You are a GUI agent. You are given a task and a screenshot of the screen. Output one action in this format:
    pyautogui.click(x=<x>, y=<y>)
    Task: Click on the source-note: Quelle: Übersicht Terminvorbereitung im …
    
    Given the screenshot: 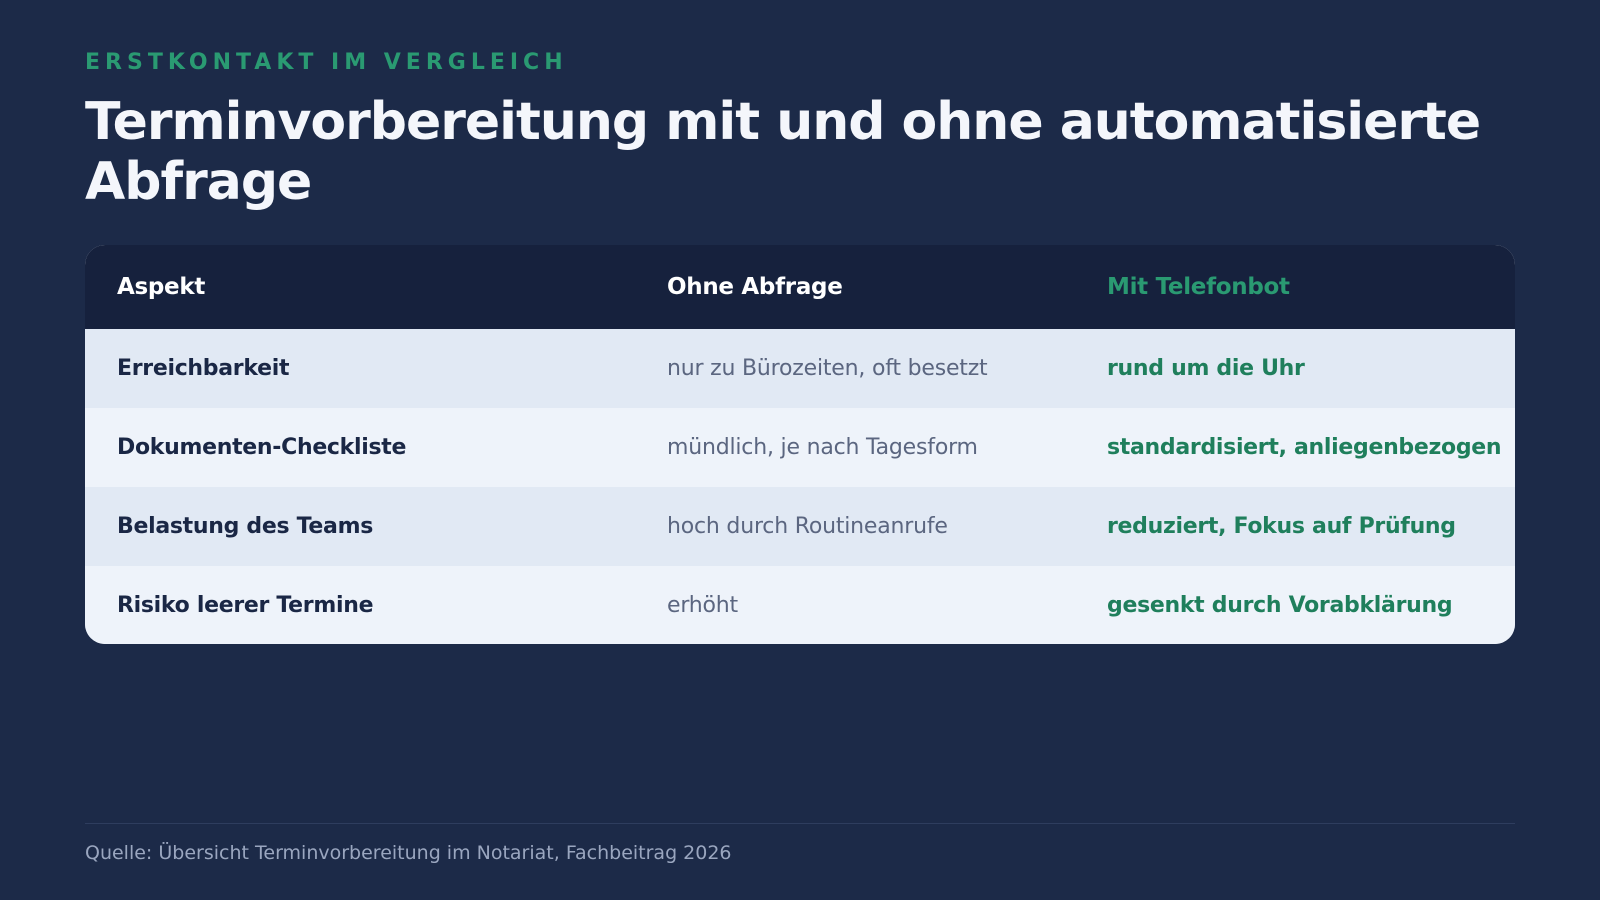 What is the action you would take?
    pyautogui.click(x=408, y=853)
    